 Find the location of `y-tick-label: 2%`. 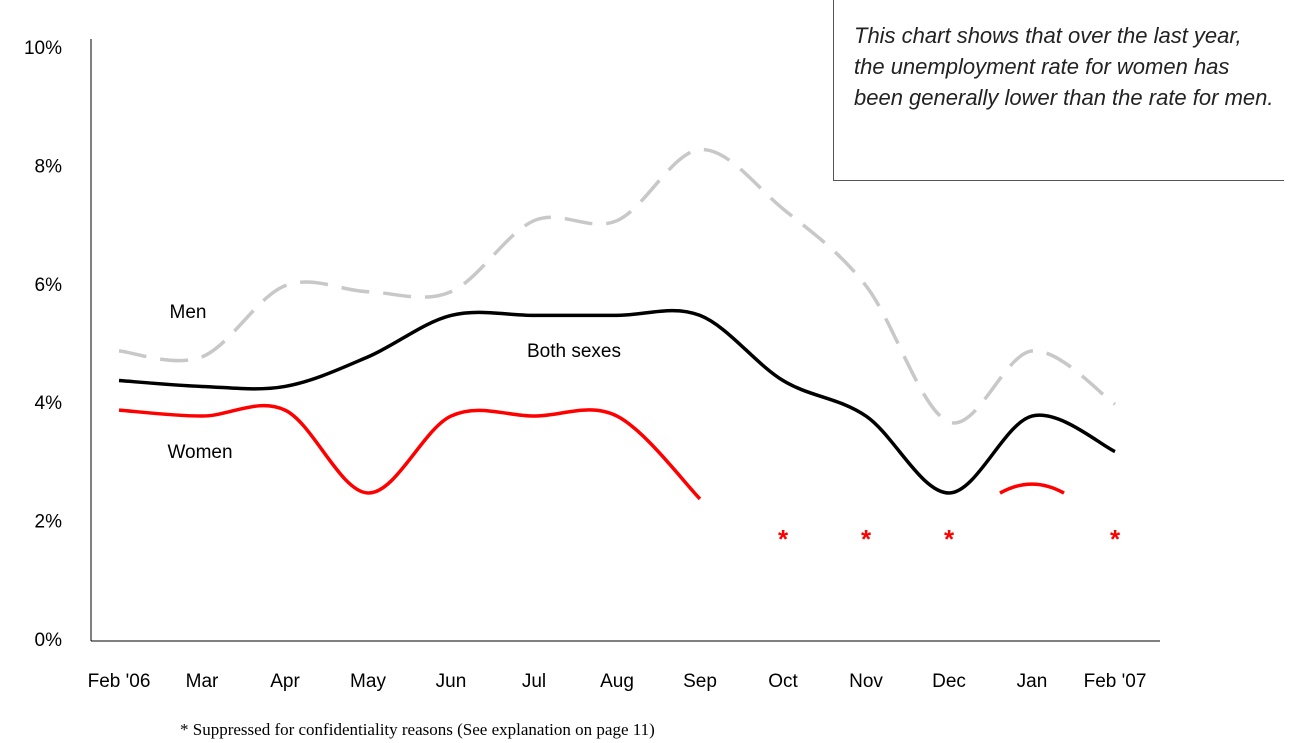

y-tick-label: 2% is located at coordinates (49, 522).